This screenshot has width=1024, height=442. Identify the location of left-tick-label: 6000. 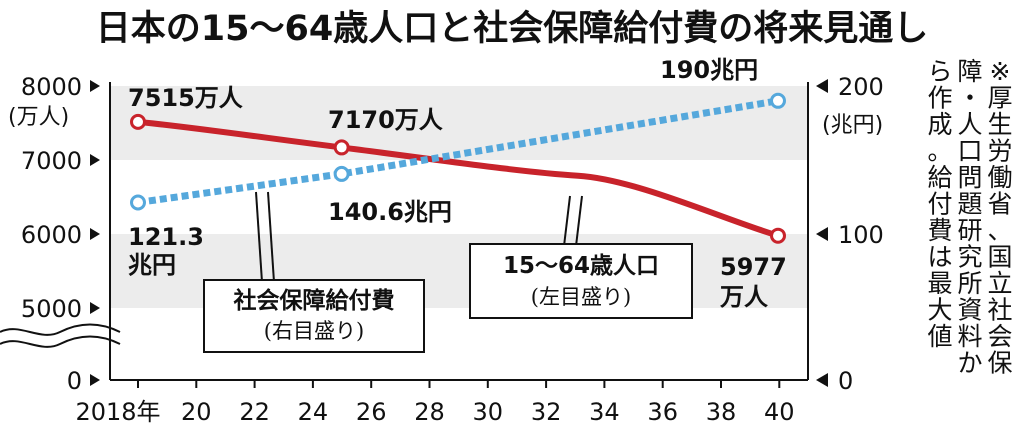
(51, 235).